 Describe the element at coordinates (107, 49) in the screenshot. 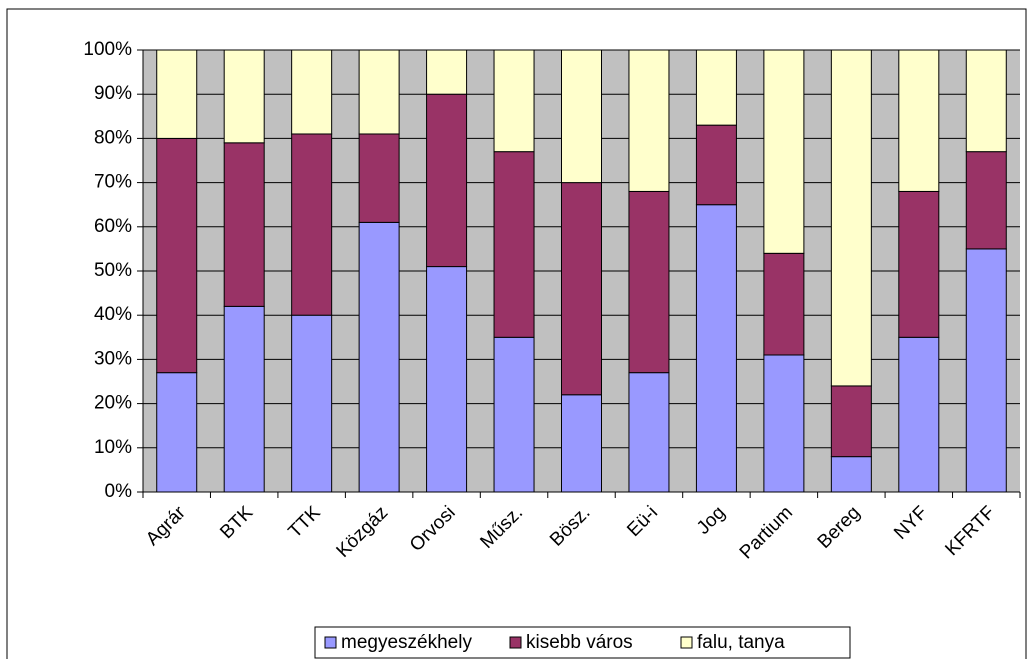

I see `y-tick-label: 100%` at that location.